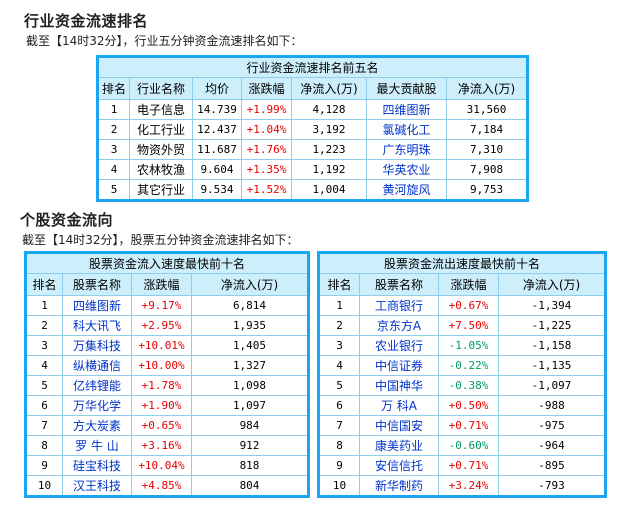  I want to click on stock-name-link: 京东方A, so click(399, 326).